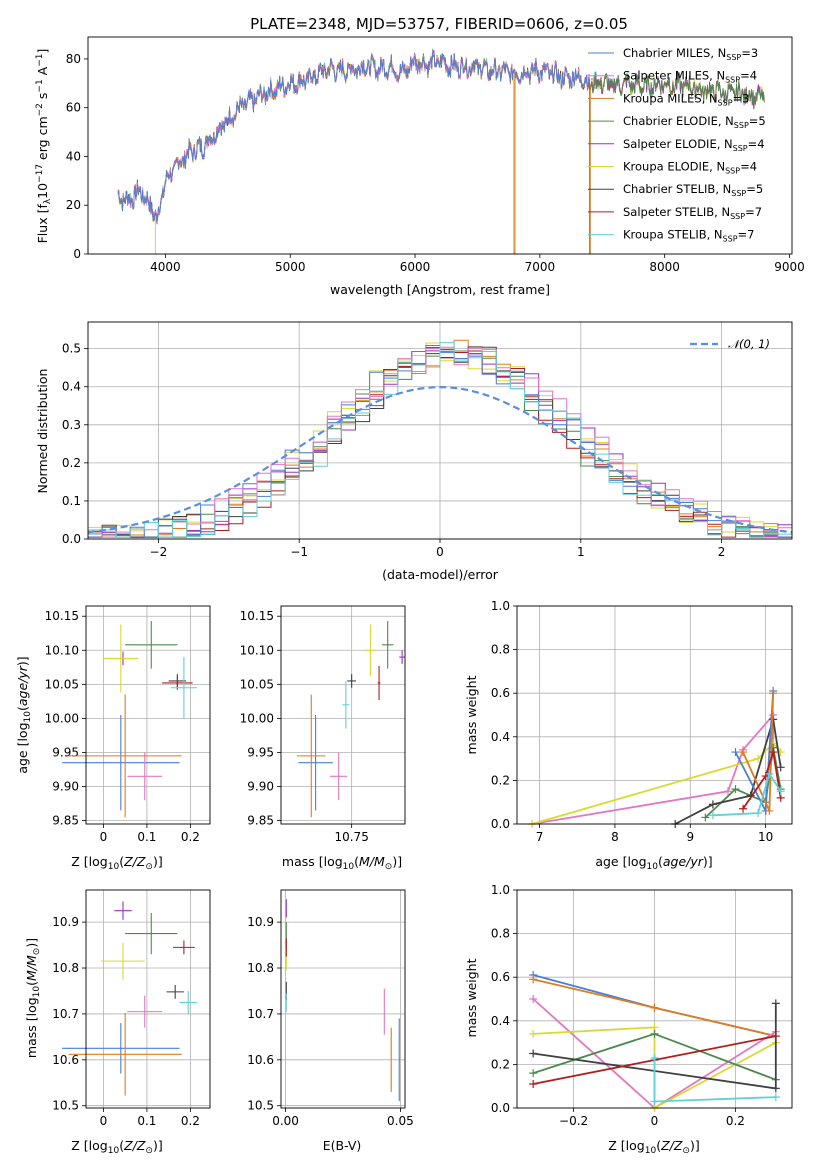  I want to click on gauss-curve, so click(440, 459).